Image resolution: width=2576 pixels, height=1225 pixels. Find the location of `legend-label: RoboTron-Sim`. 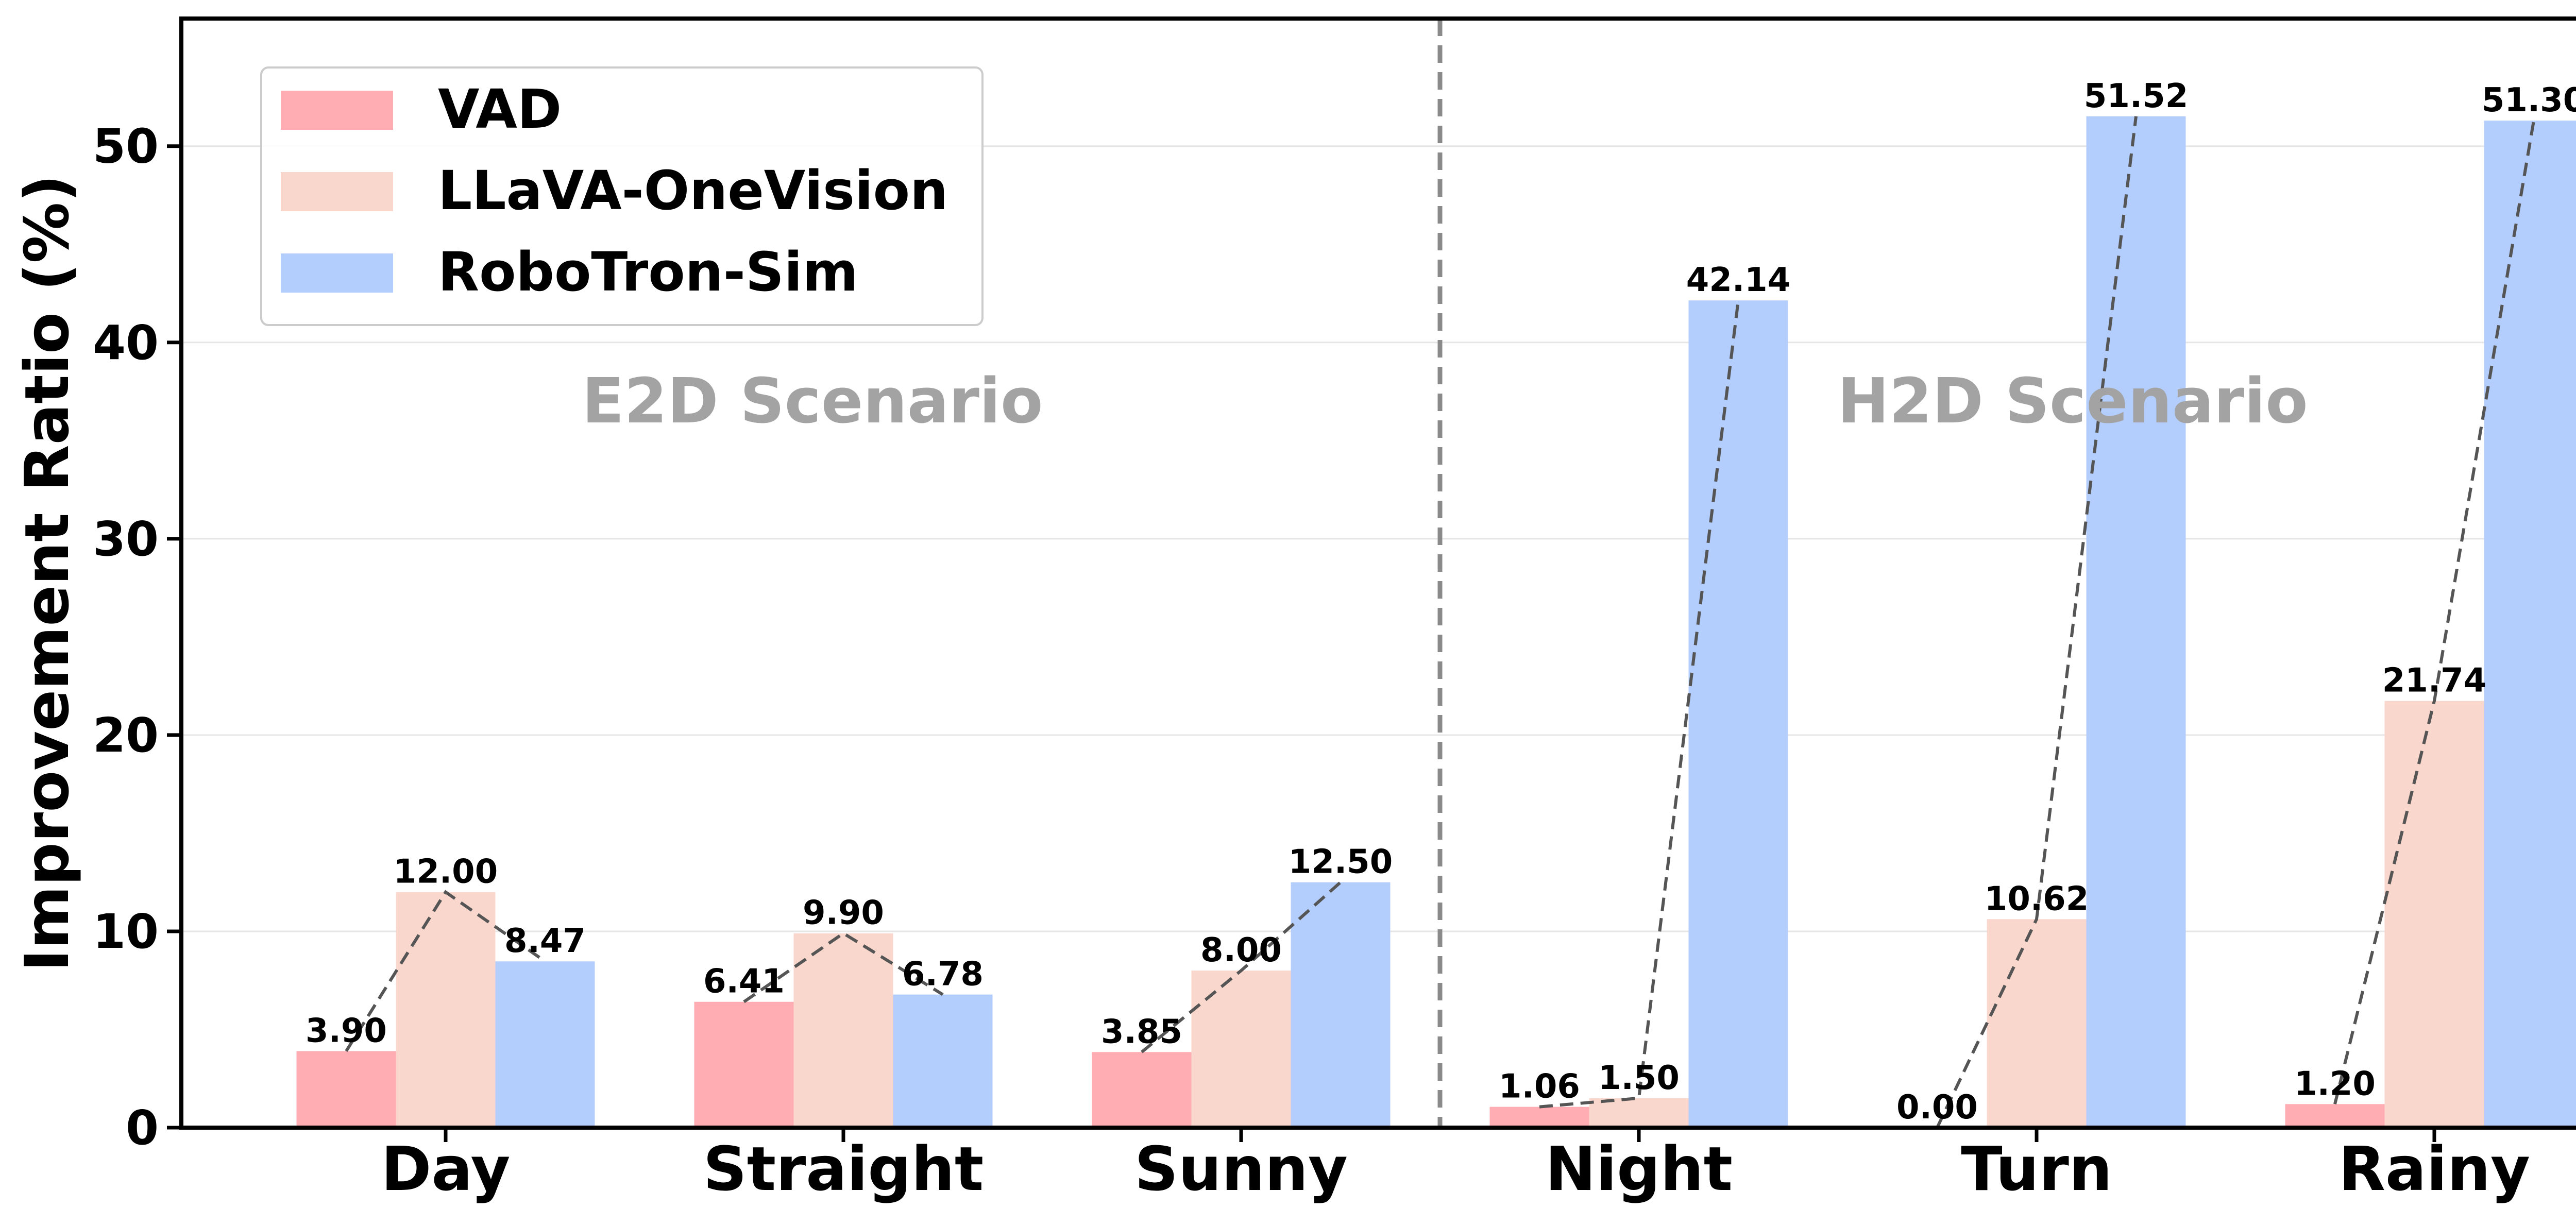

legend-label: RoboTron-Sim is located at coordinates (648, 272).